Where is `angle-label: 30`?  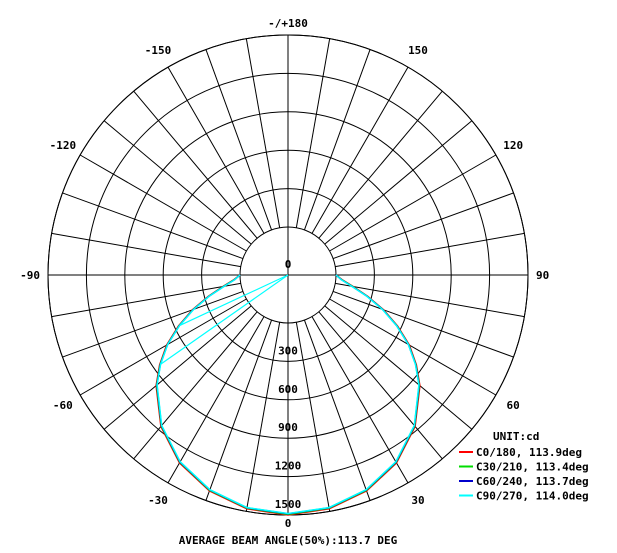 angle-label: 30 is located at coordinates (417, 500).